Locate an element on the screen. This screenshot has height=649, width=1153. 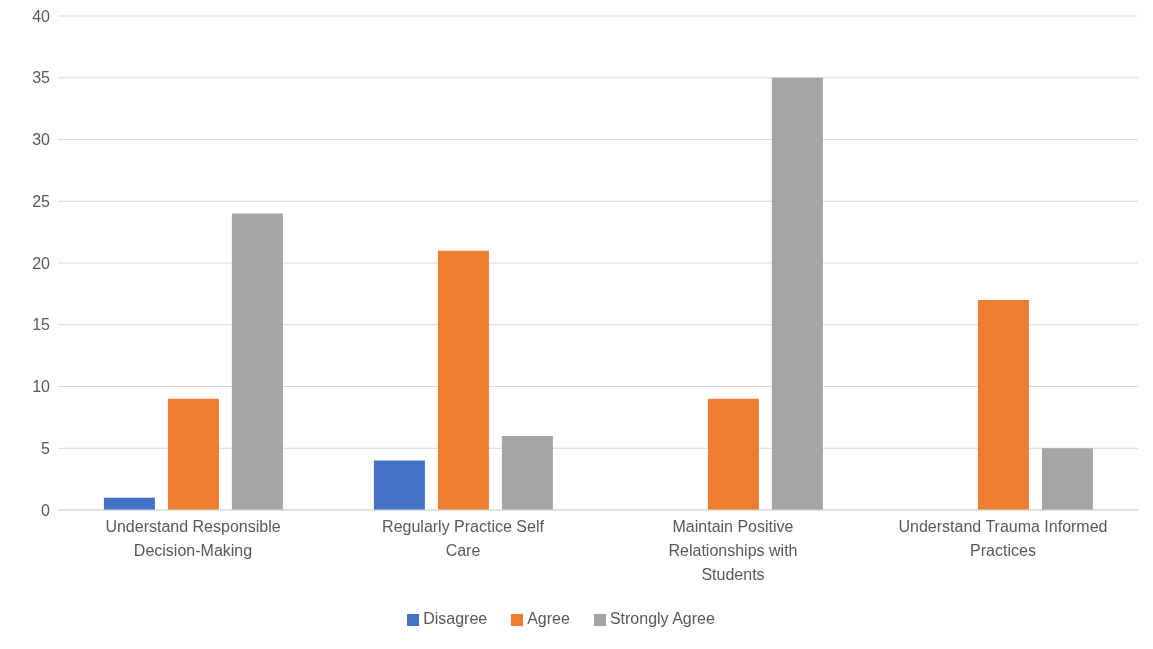
x-tick-label: Regularly Practice Self Care is located at coordinates (463, 538).